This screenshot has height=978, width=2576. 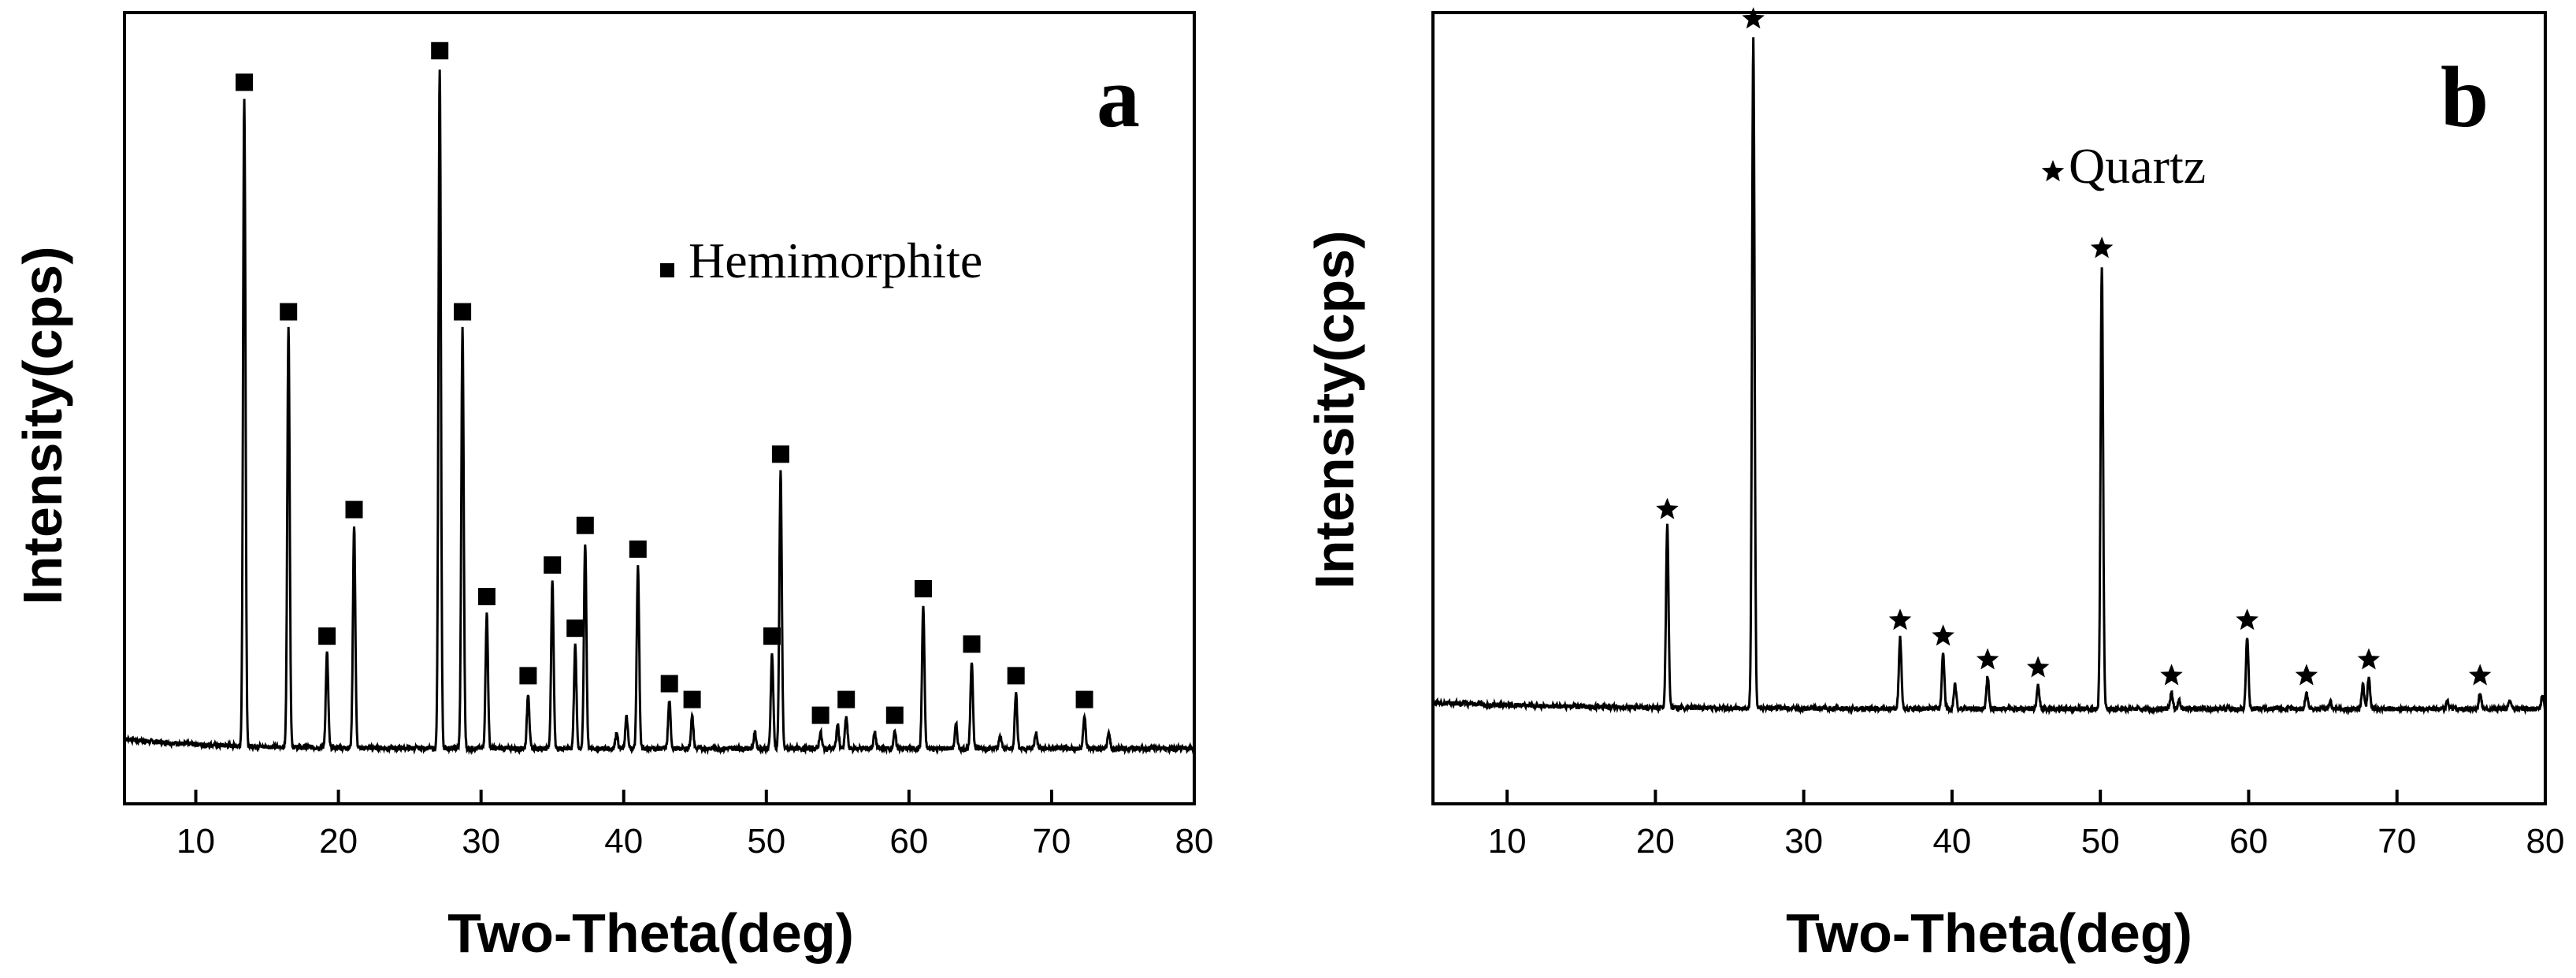 What do you see at coordinates (245, 82) in the screenshot?
I see `peak-marker-a-13.4` at bounding box center [245, 82].